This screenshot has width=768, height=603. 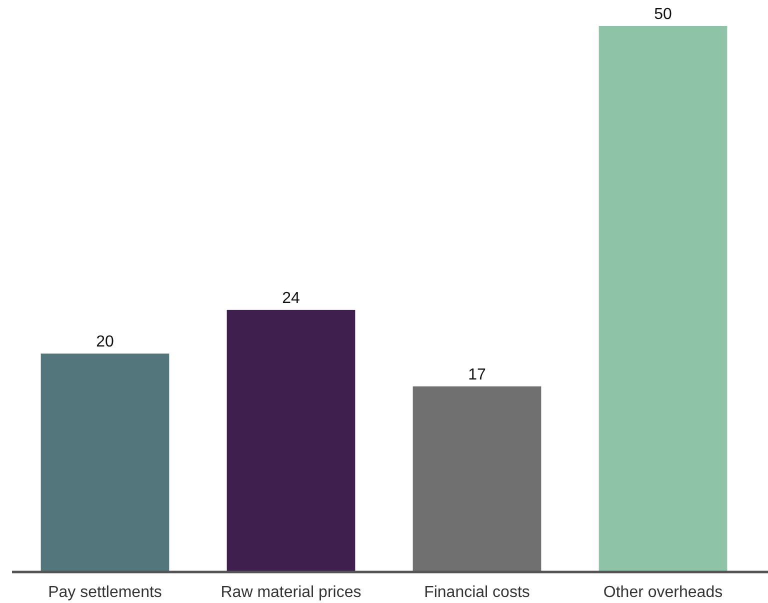 I want to click on x-tick-label: Raw material prices, so click(x=291, y=592).